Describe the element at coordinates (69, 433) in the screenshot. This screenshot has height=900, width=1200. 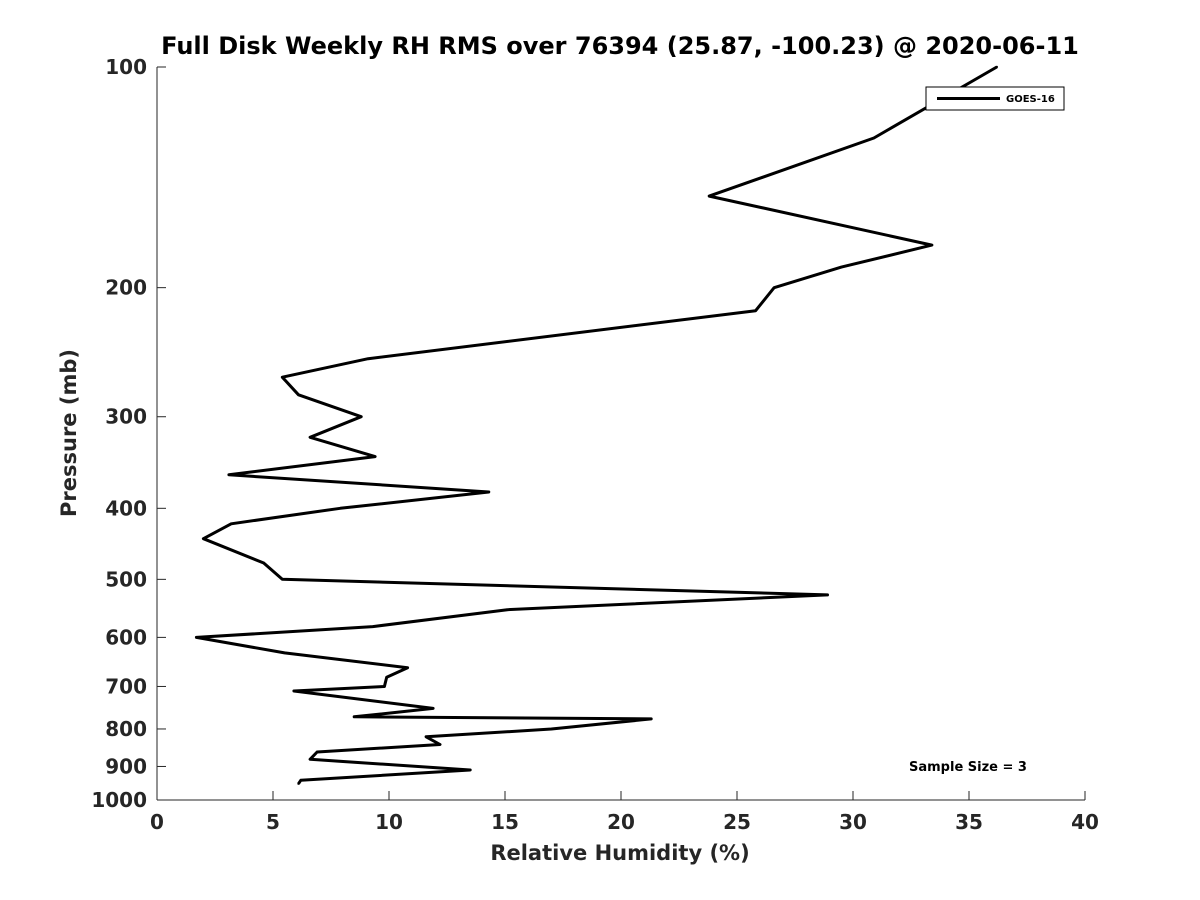
I see `y-axis-label: Pressure (mb)` at that location.